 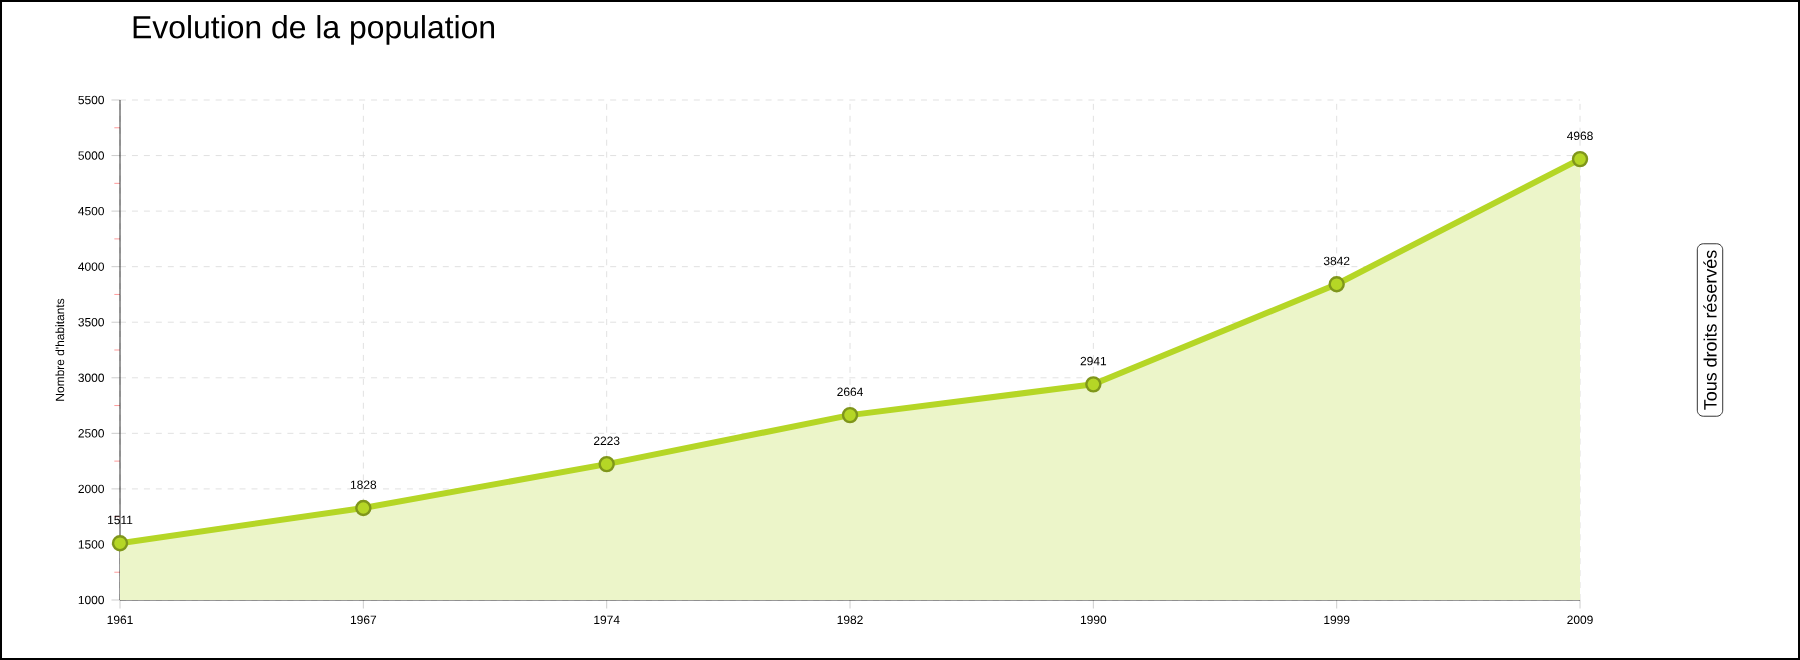 What do you see at coordinates (314, 30) in the screenshot?
I see `chart-title: Evolution de la population` at bounding box center [314, 30].